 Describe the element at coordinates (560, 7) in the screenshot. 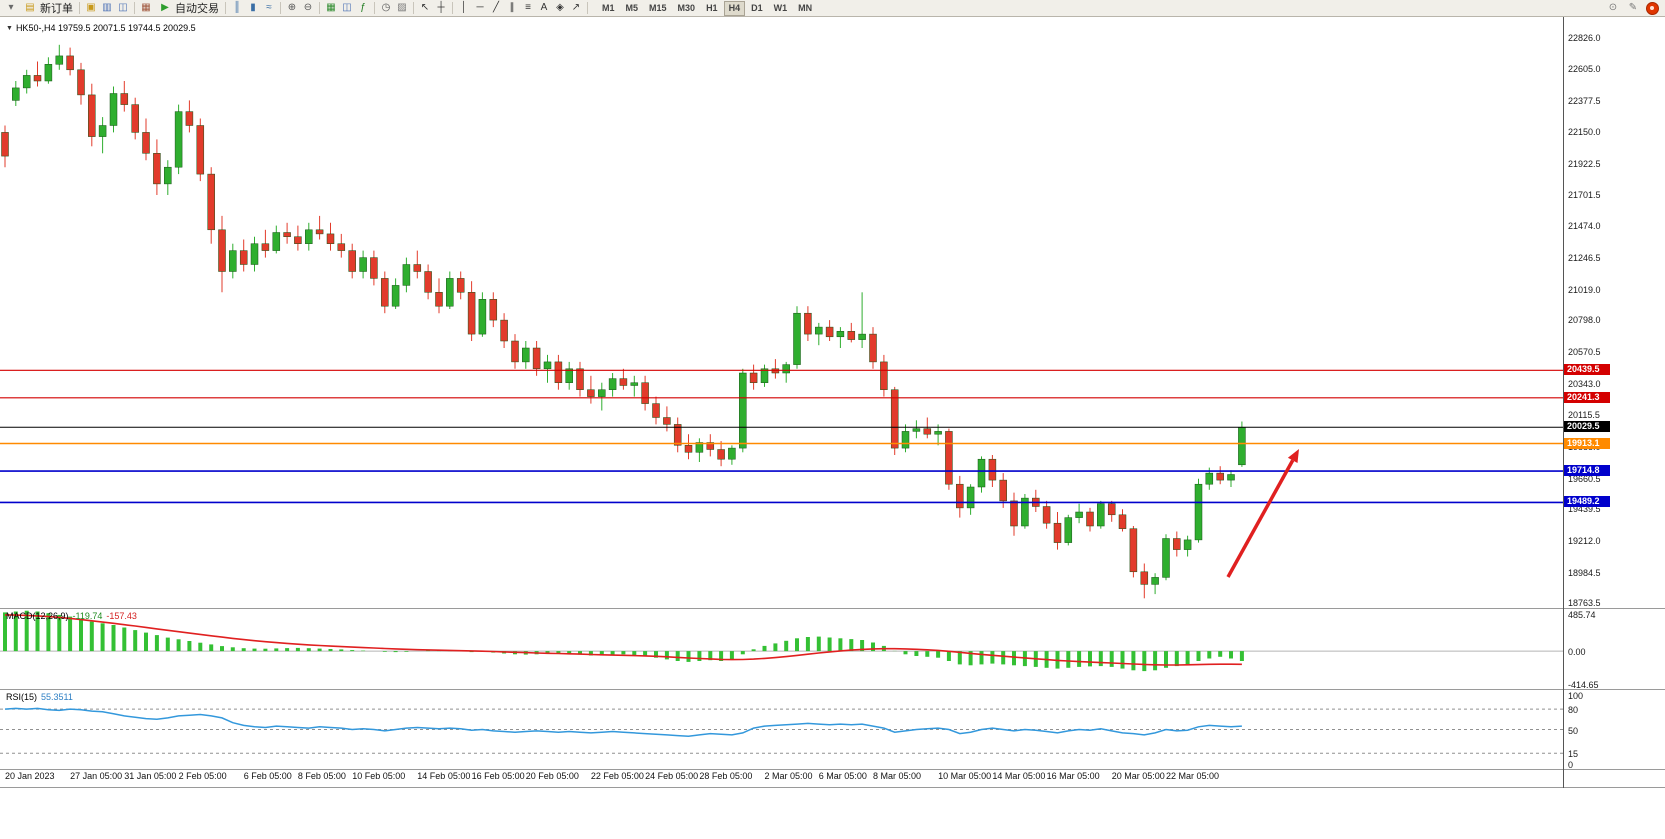

I see `shapes-icon: ◈` at that location.